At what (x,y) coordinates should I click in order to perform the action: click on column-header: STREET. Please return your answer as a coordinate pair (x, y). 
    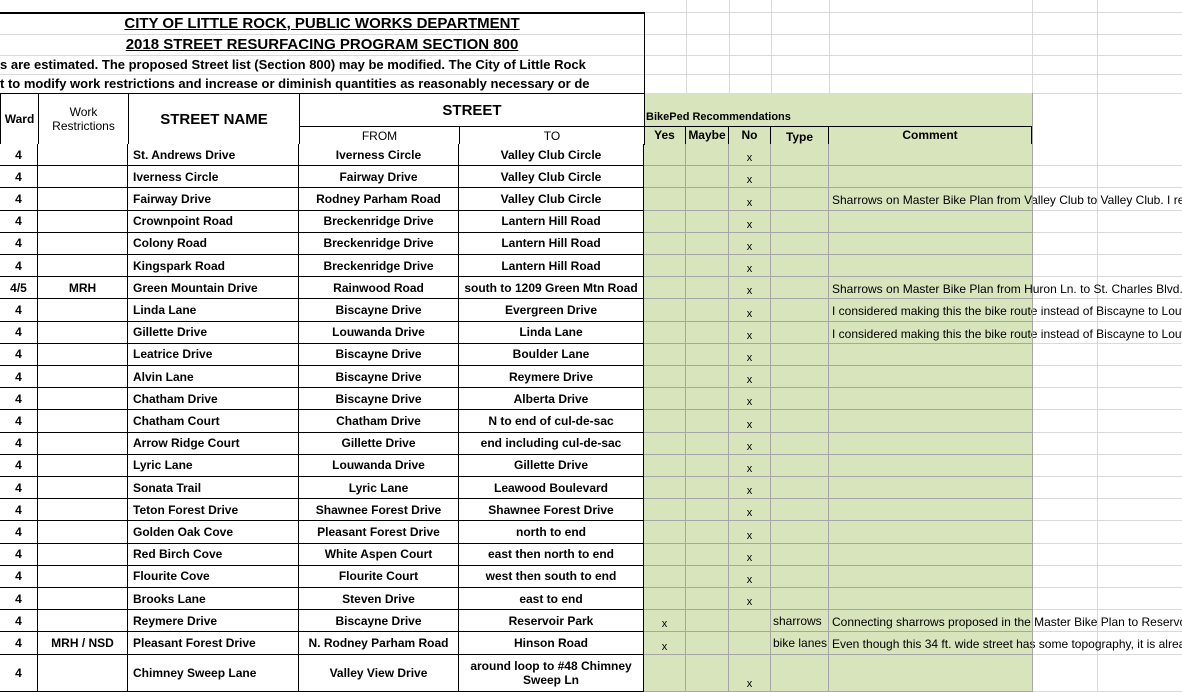
    Looking at the image, I should click on (472, 110).